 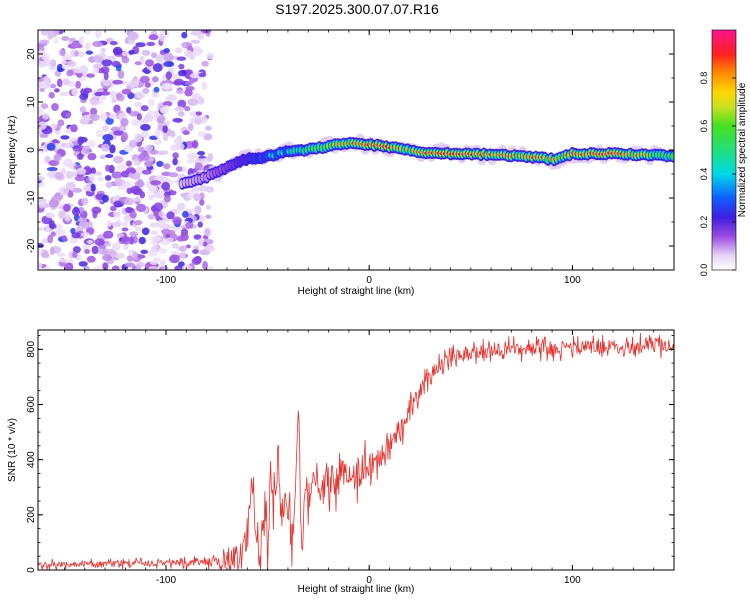 What do you see at coordinates (31, 459) in the screenshot?
I see `snr-y-tick-label: 400` at bounding box center [31, 459].